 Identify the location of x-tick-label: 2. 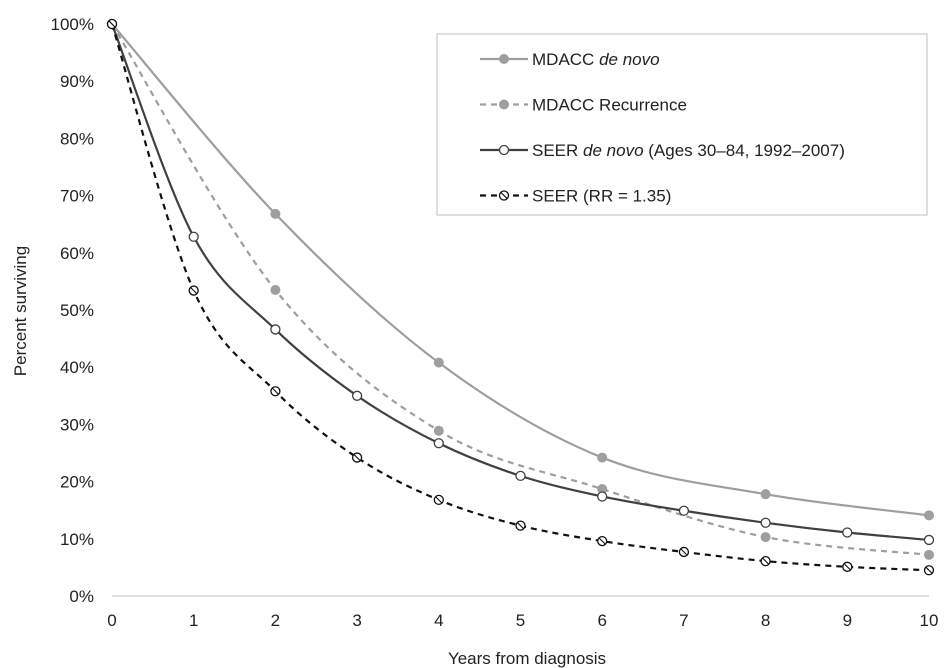
(275, 620).